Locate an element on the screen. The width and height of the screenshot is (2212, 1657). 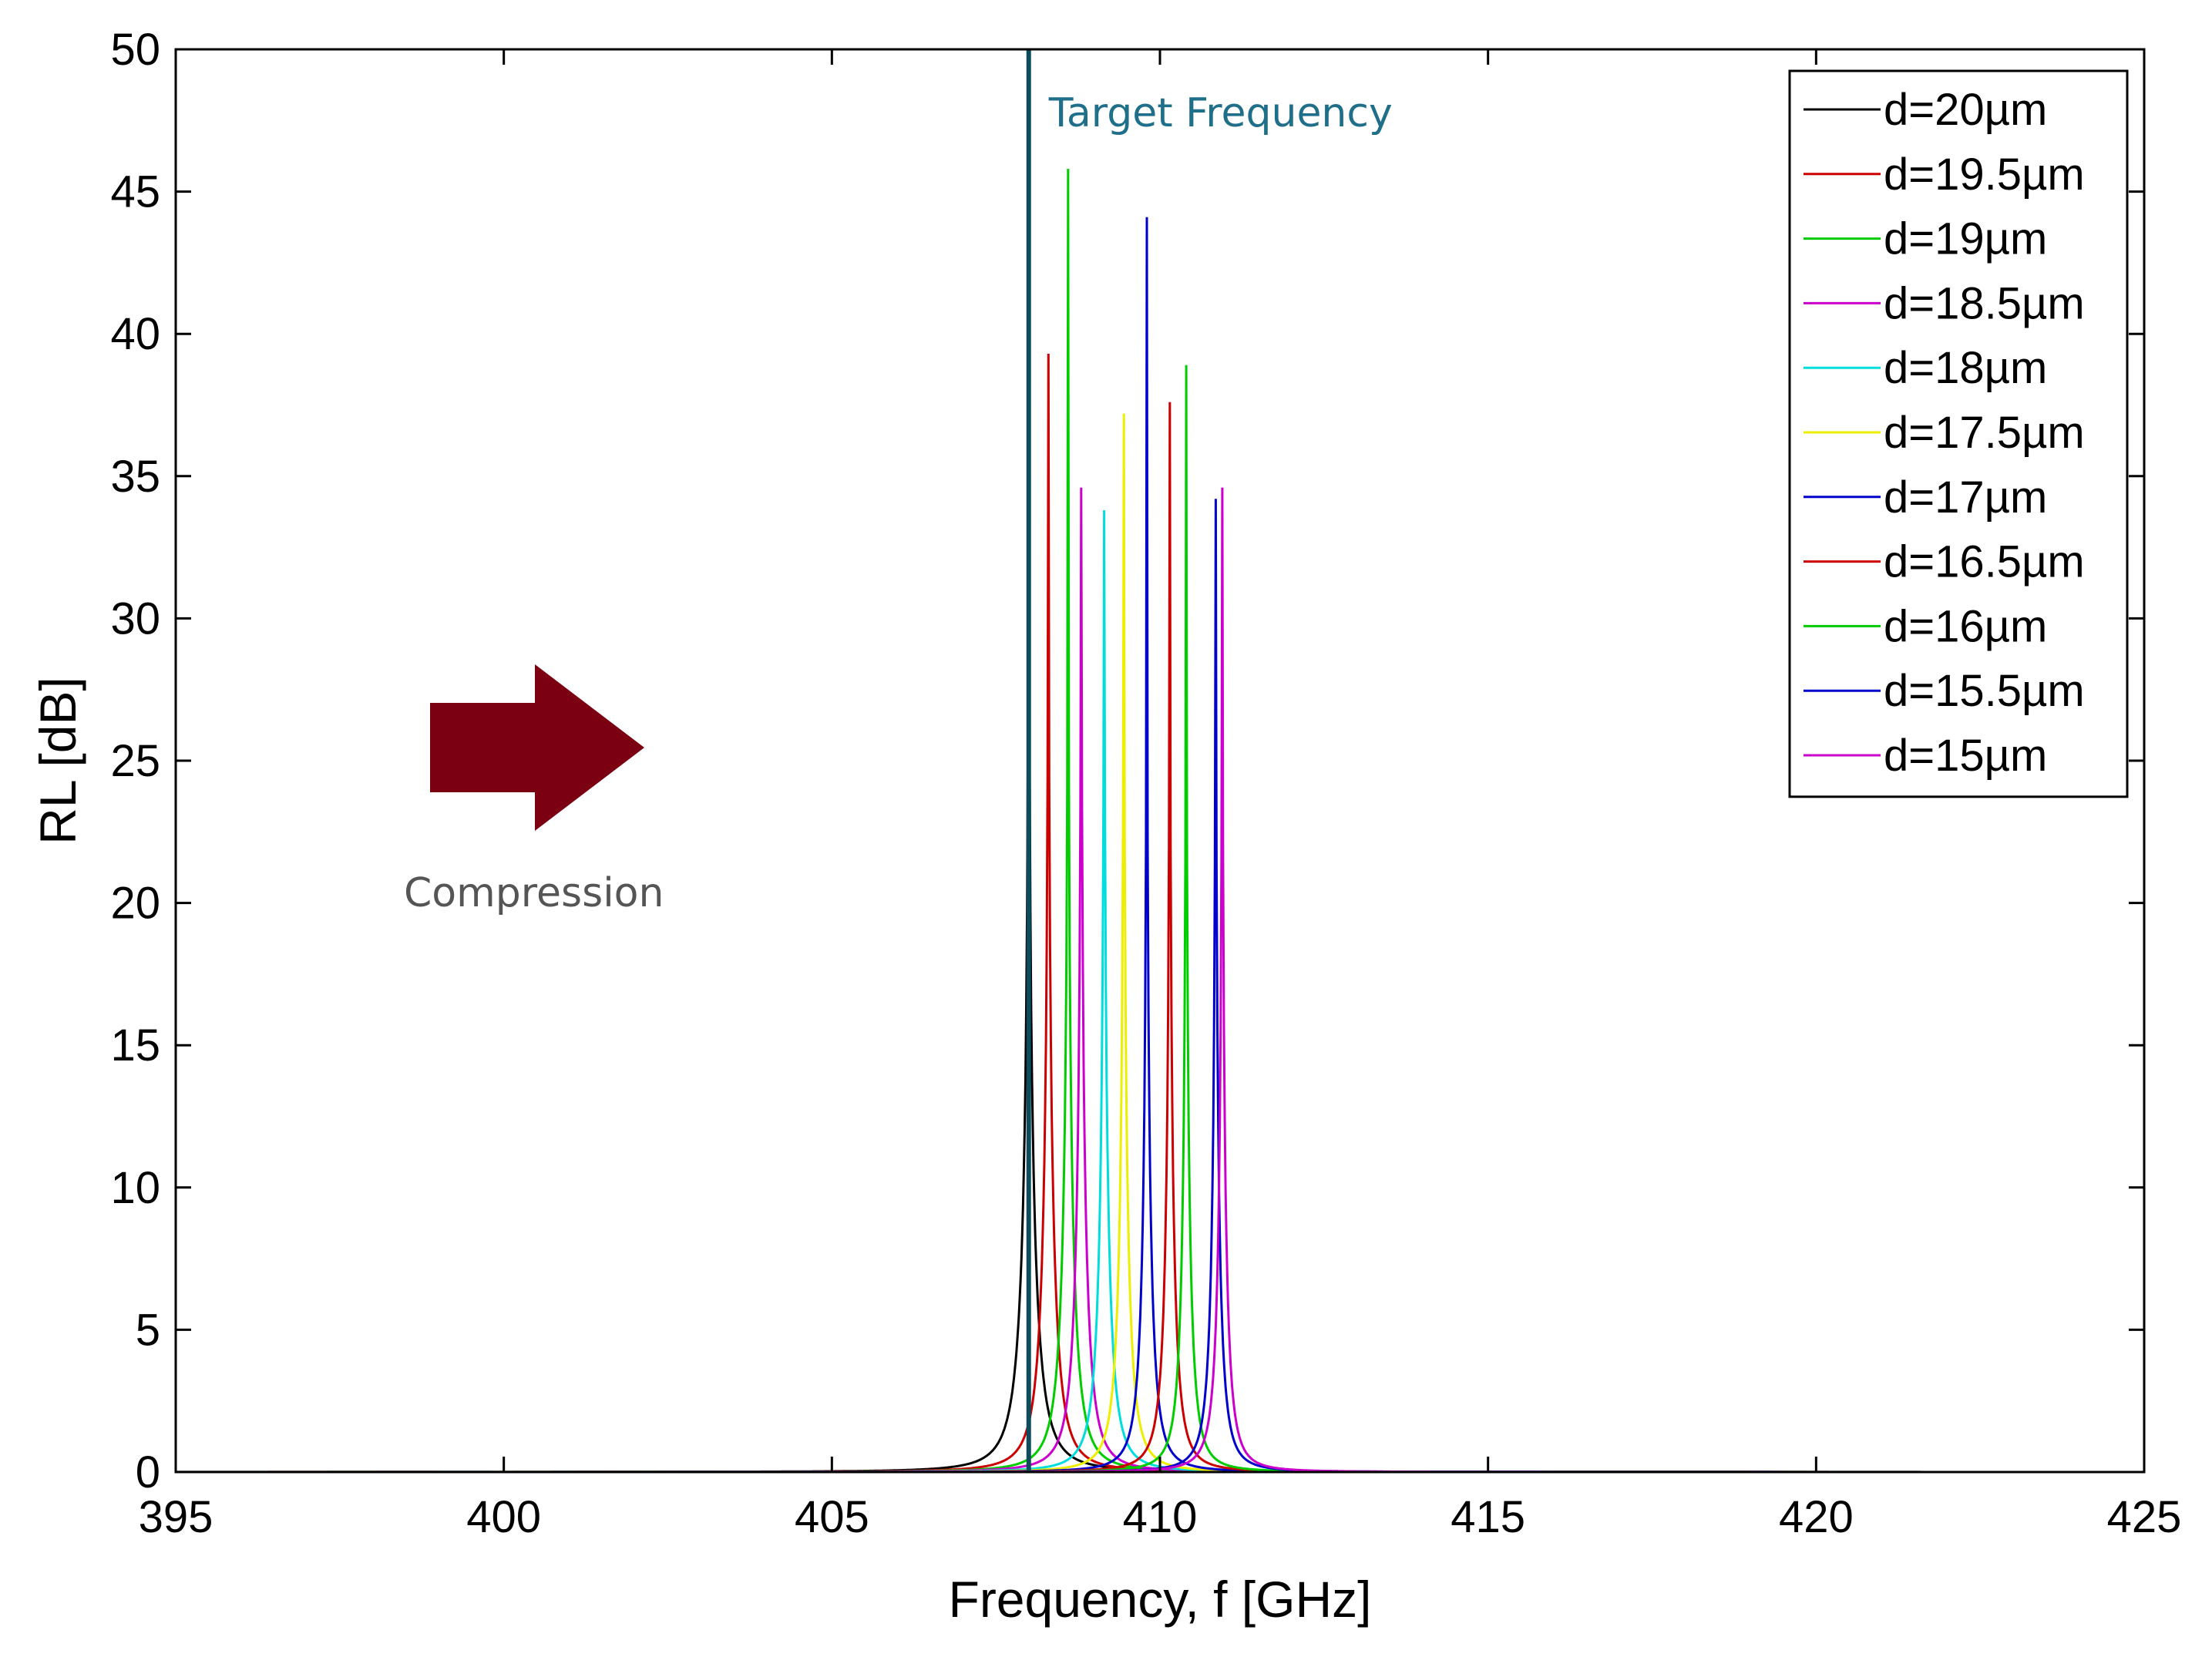
x-tick-label-5: 420 is located at coordinates (1817, 1517).